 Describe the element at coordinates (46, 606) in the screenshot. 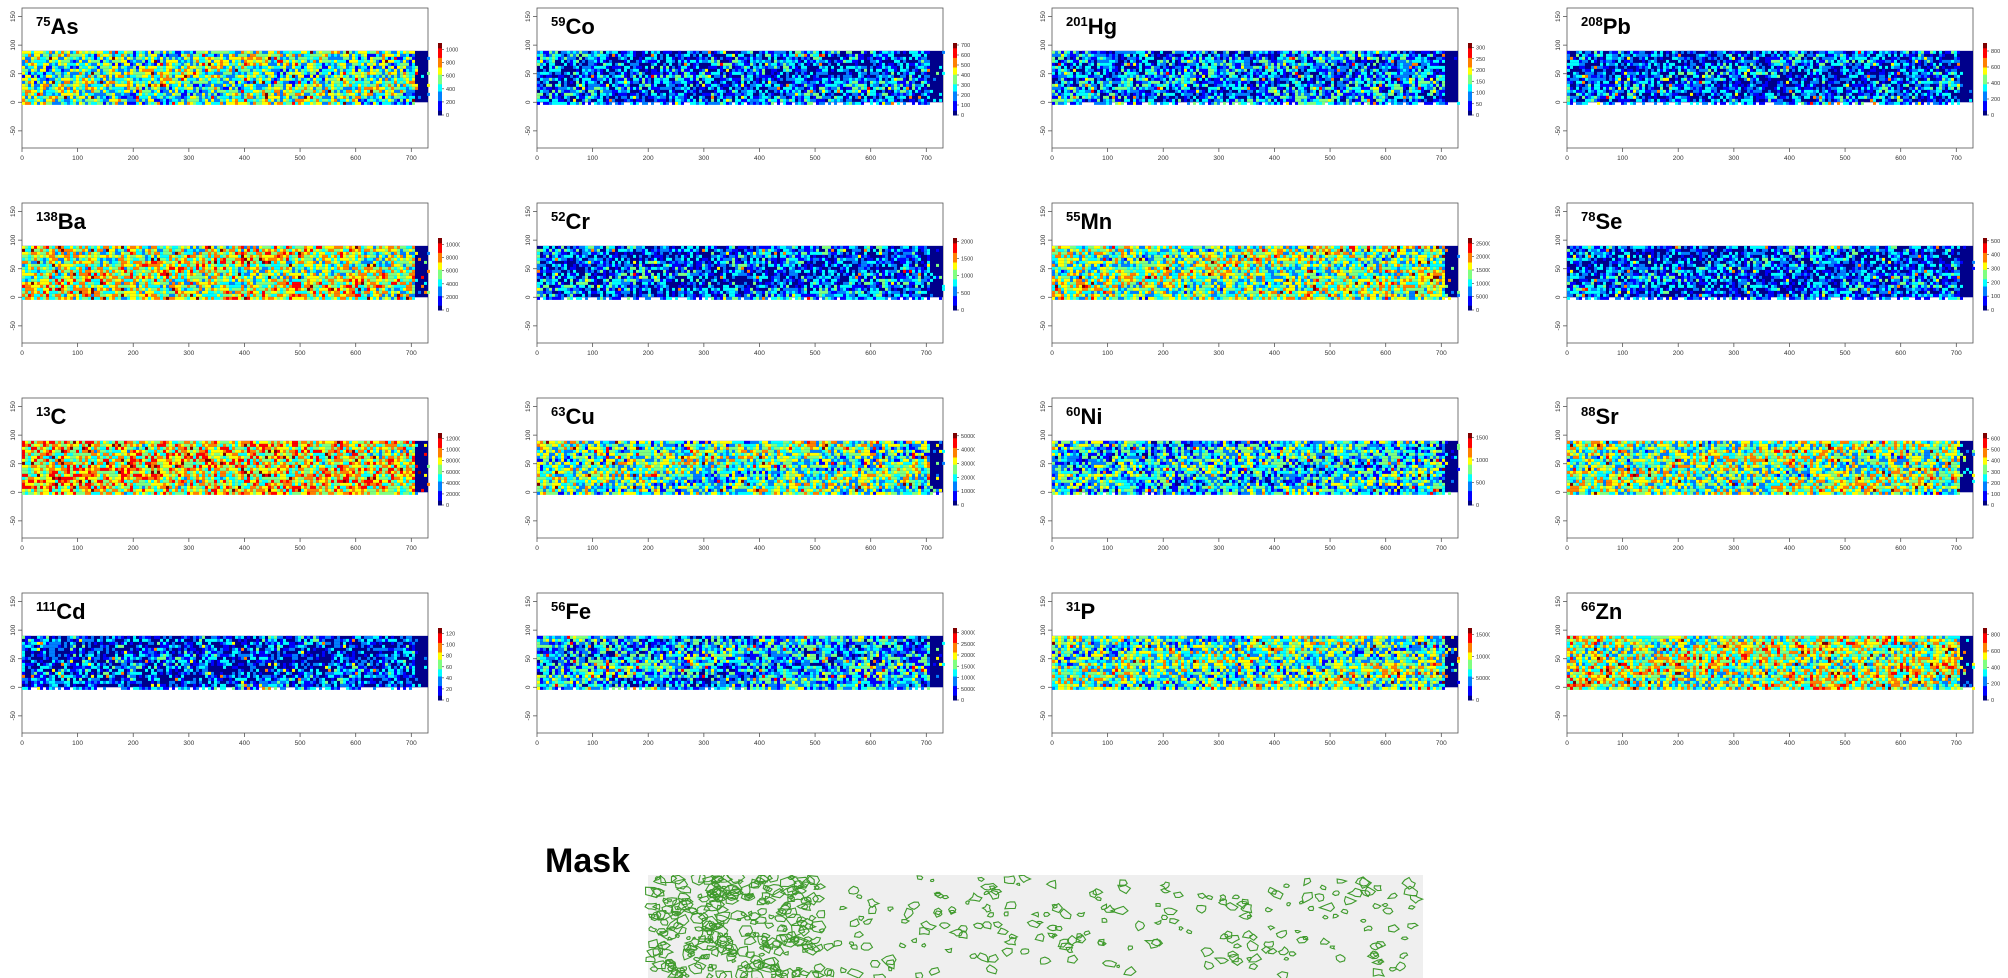

I see `isotope-number: 111` at that location.